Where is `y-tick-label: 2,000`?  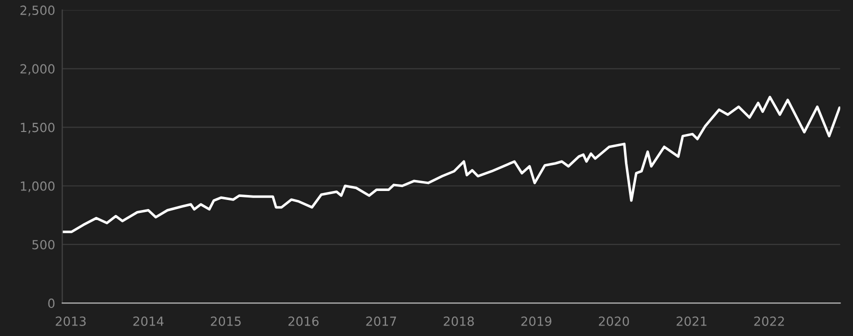
y-tick-label: 2,000 is located at coordinates (37, 69).